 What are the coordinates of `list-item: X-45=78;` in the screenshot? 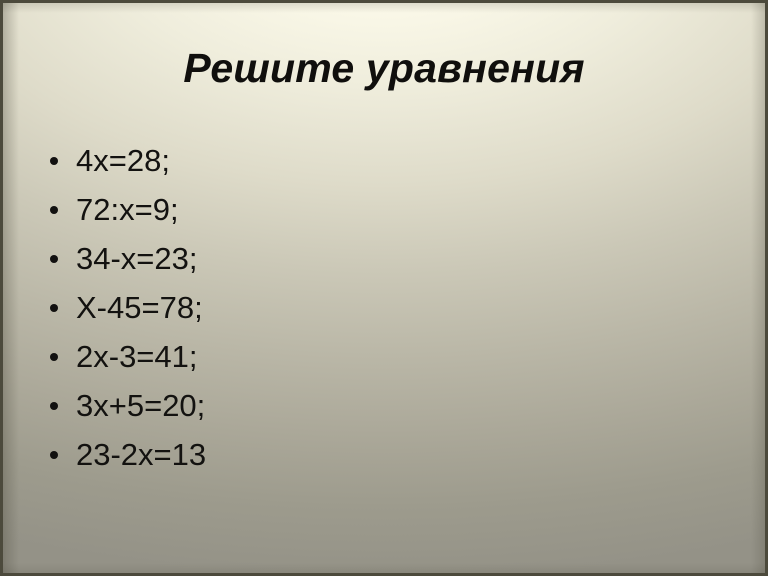 It's located at (384, 307).